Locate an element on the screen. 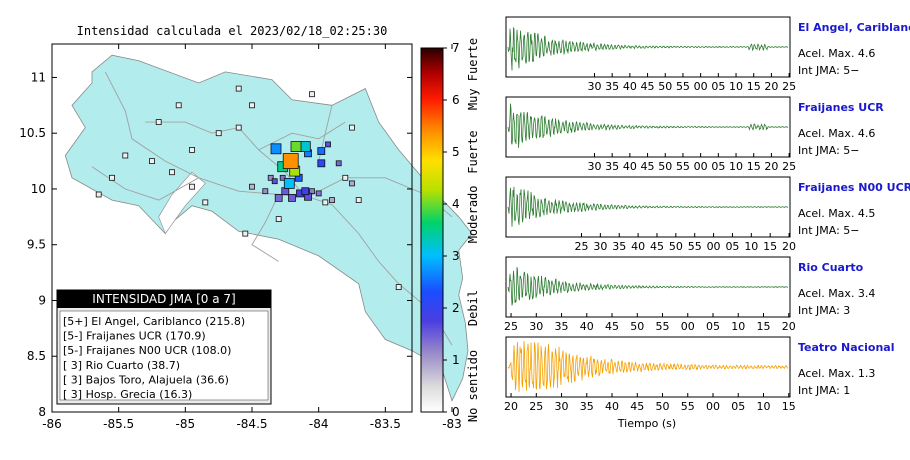 This screenshot has width=910, height=460. road-line is located at coordinates (302, 136).